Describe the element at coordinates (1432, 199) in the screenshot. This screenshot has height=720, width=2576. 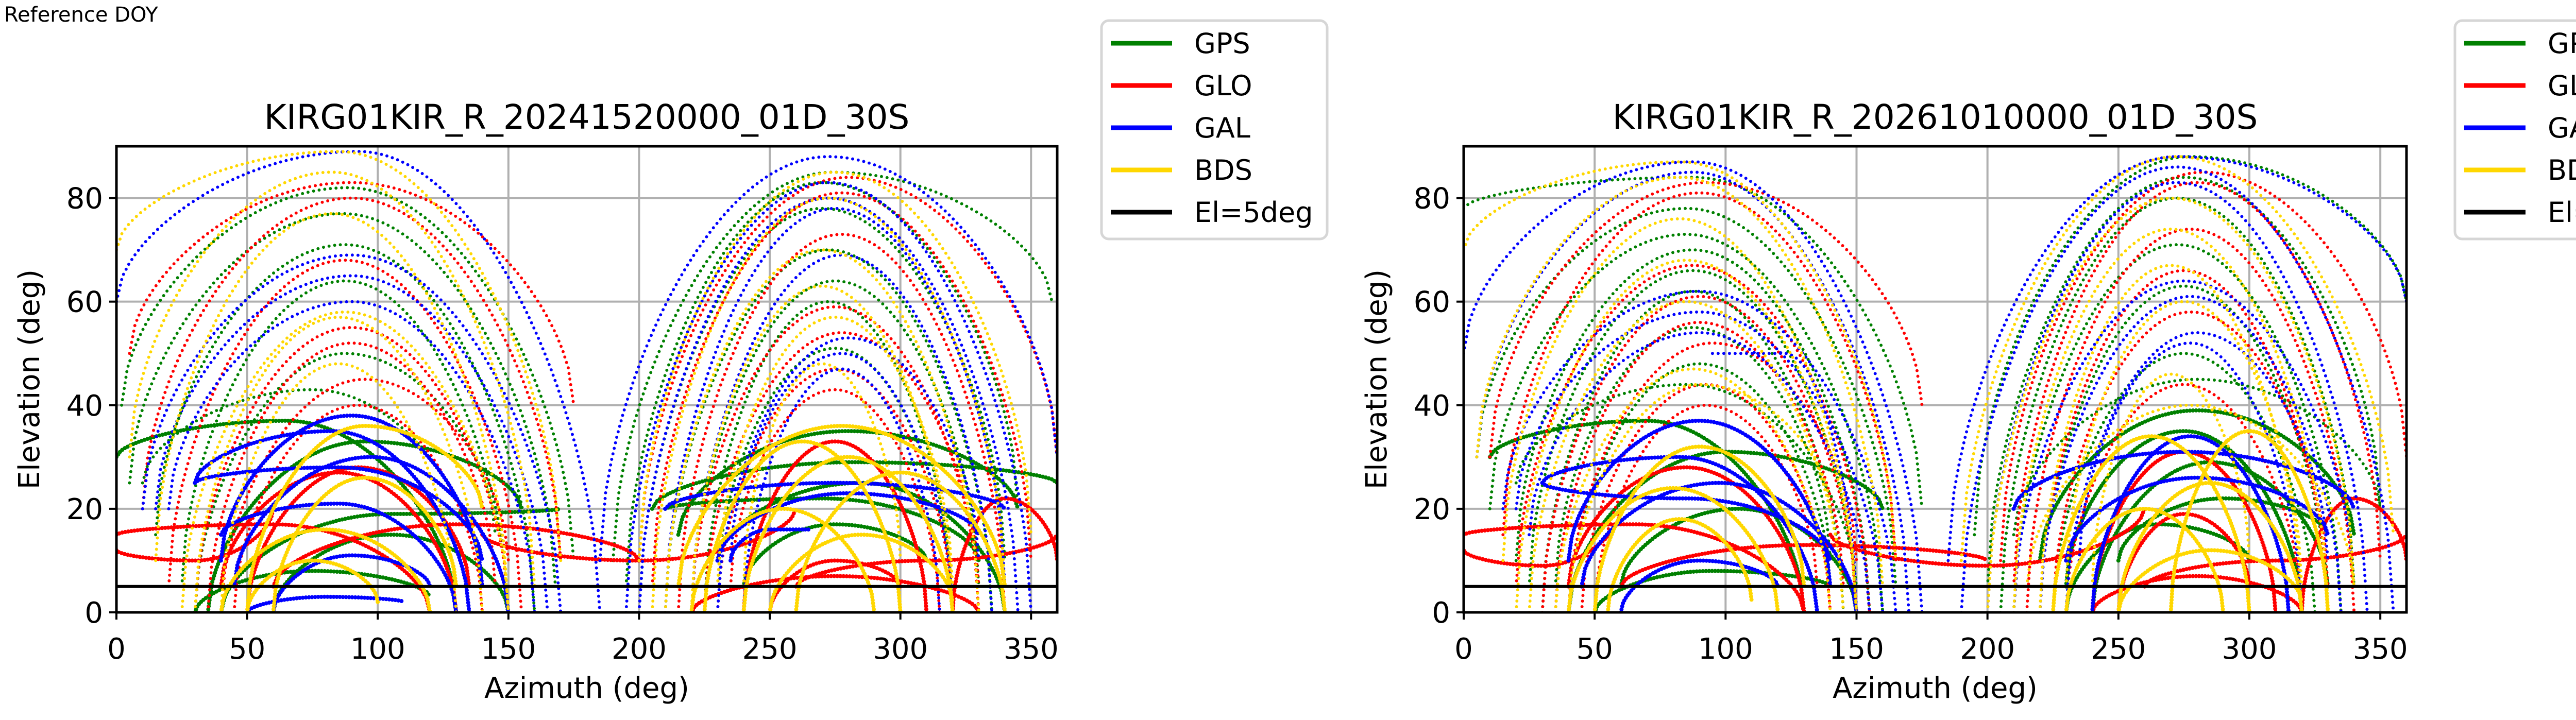
I see `y-tick-label: 80` at that location.